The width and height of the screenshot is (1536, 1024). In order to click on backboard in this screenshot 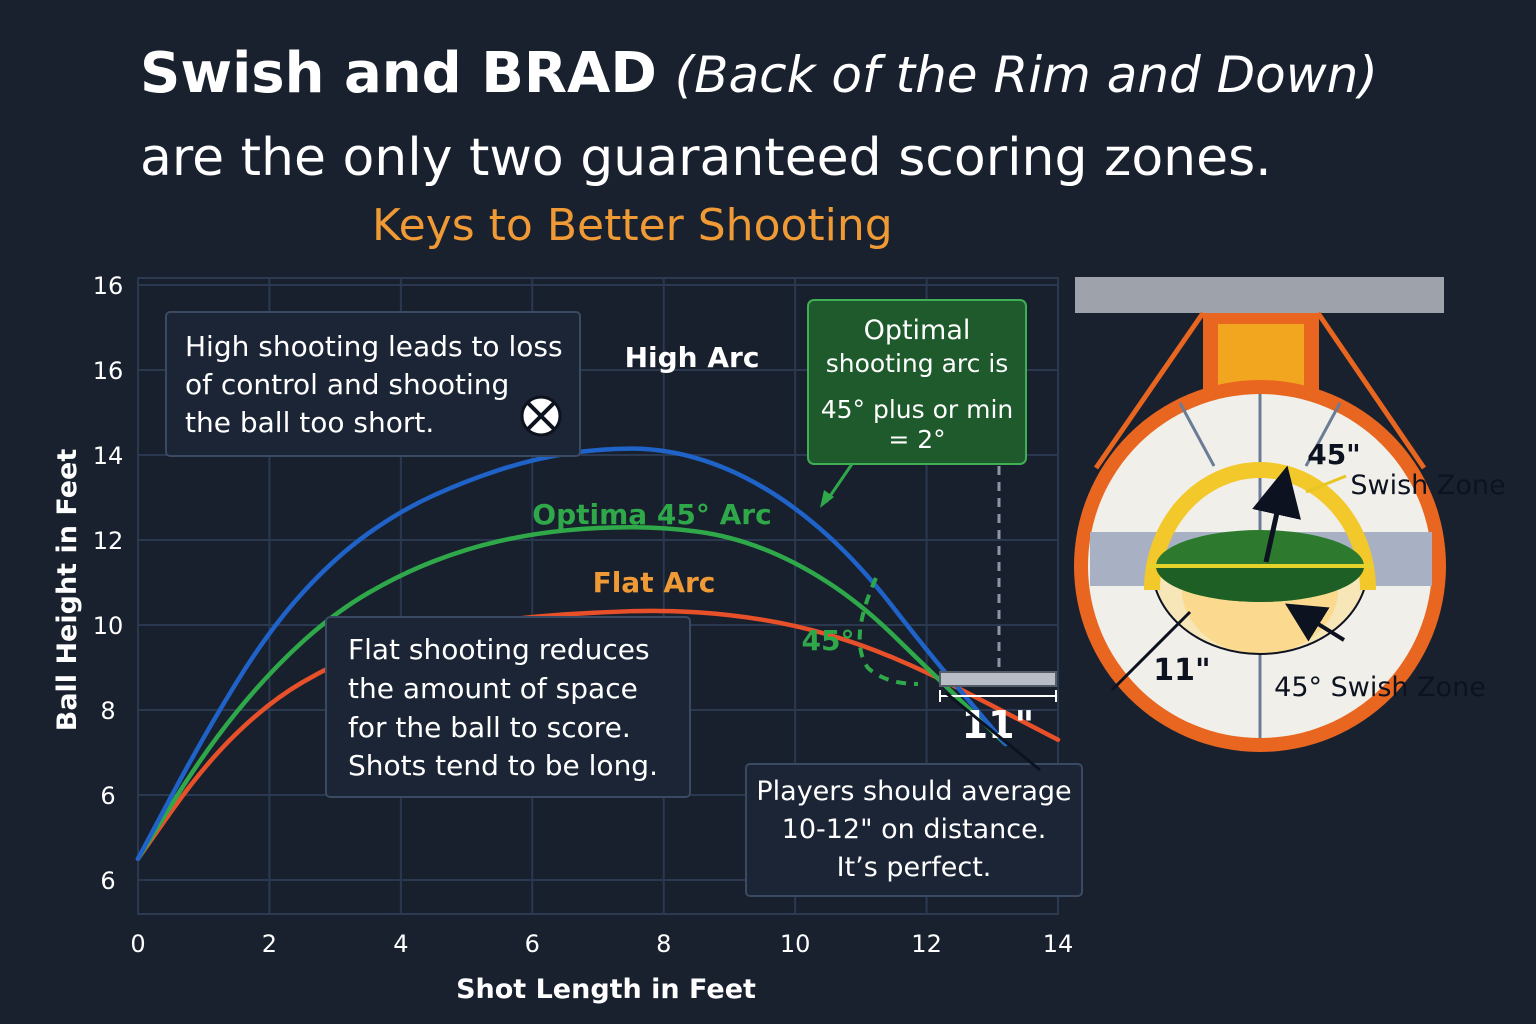, I will do `click(1259, 295)`.